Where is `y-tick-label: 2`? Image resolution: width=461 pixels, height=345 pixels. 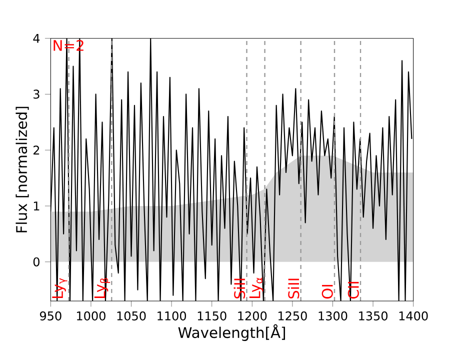
y-tick-label: 2 is located at coordinates (37, 150).